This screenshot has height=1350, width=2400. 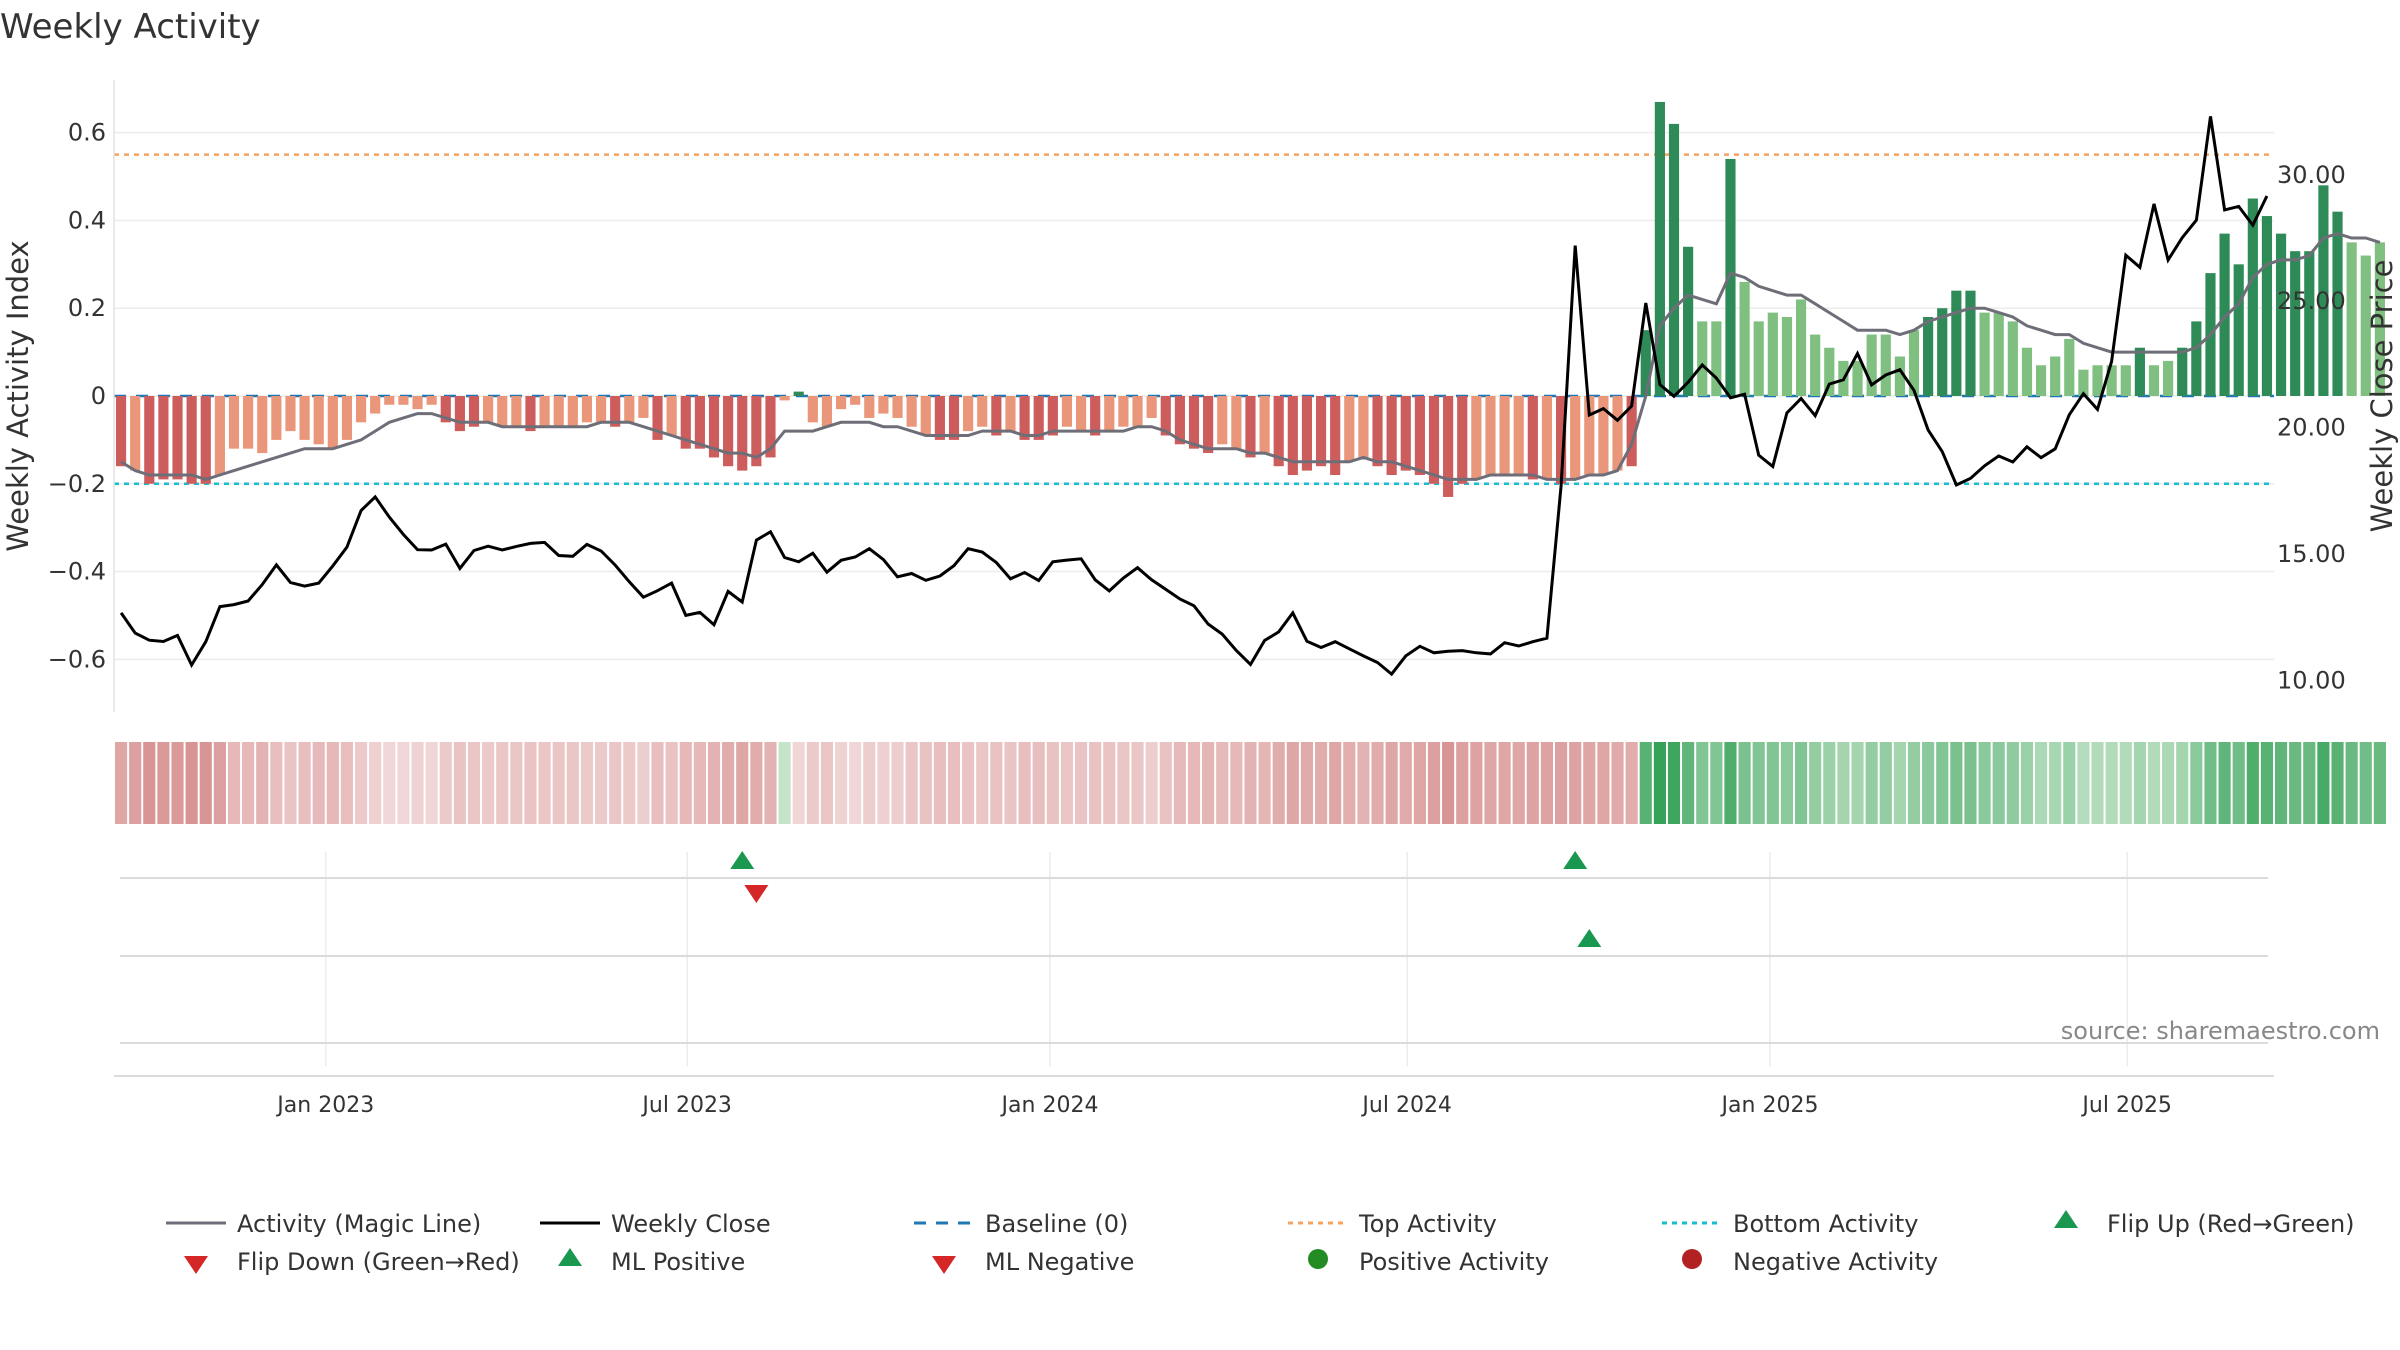 What do you see at coordinates (18, 395) in the screenshot?
I see `left-axis-label: Weekly Activity Index` at bounding box center [18, 395].